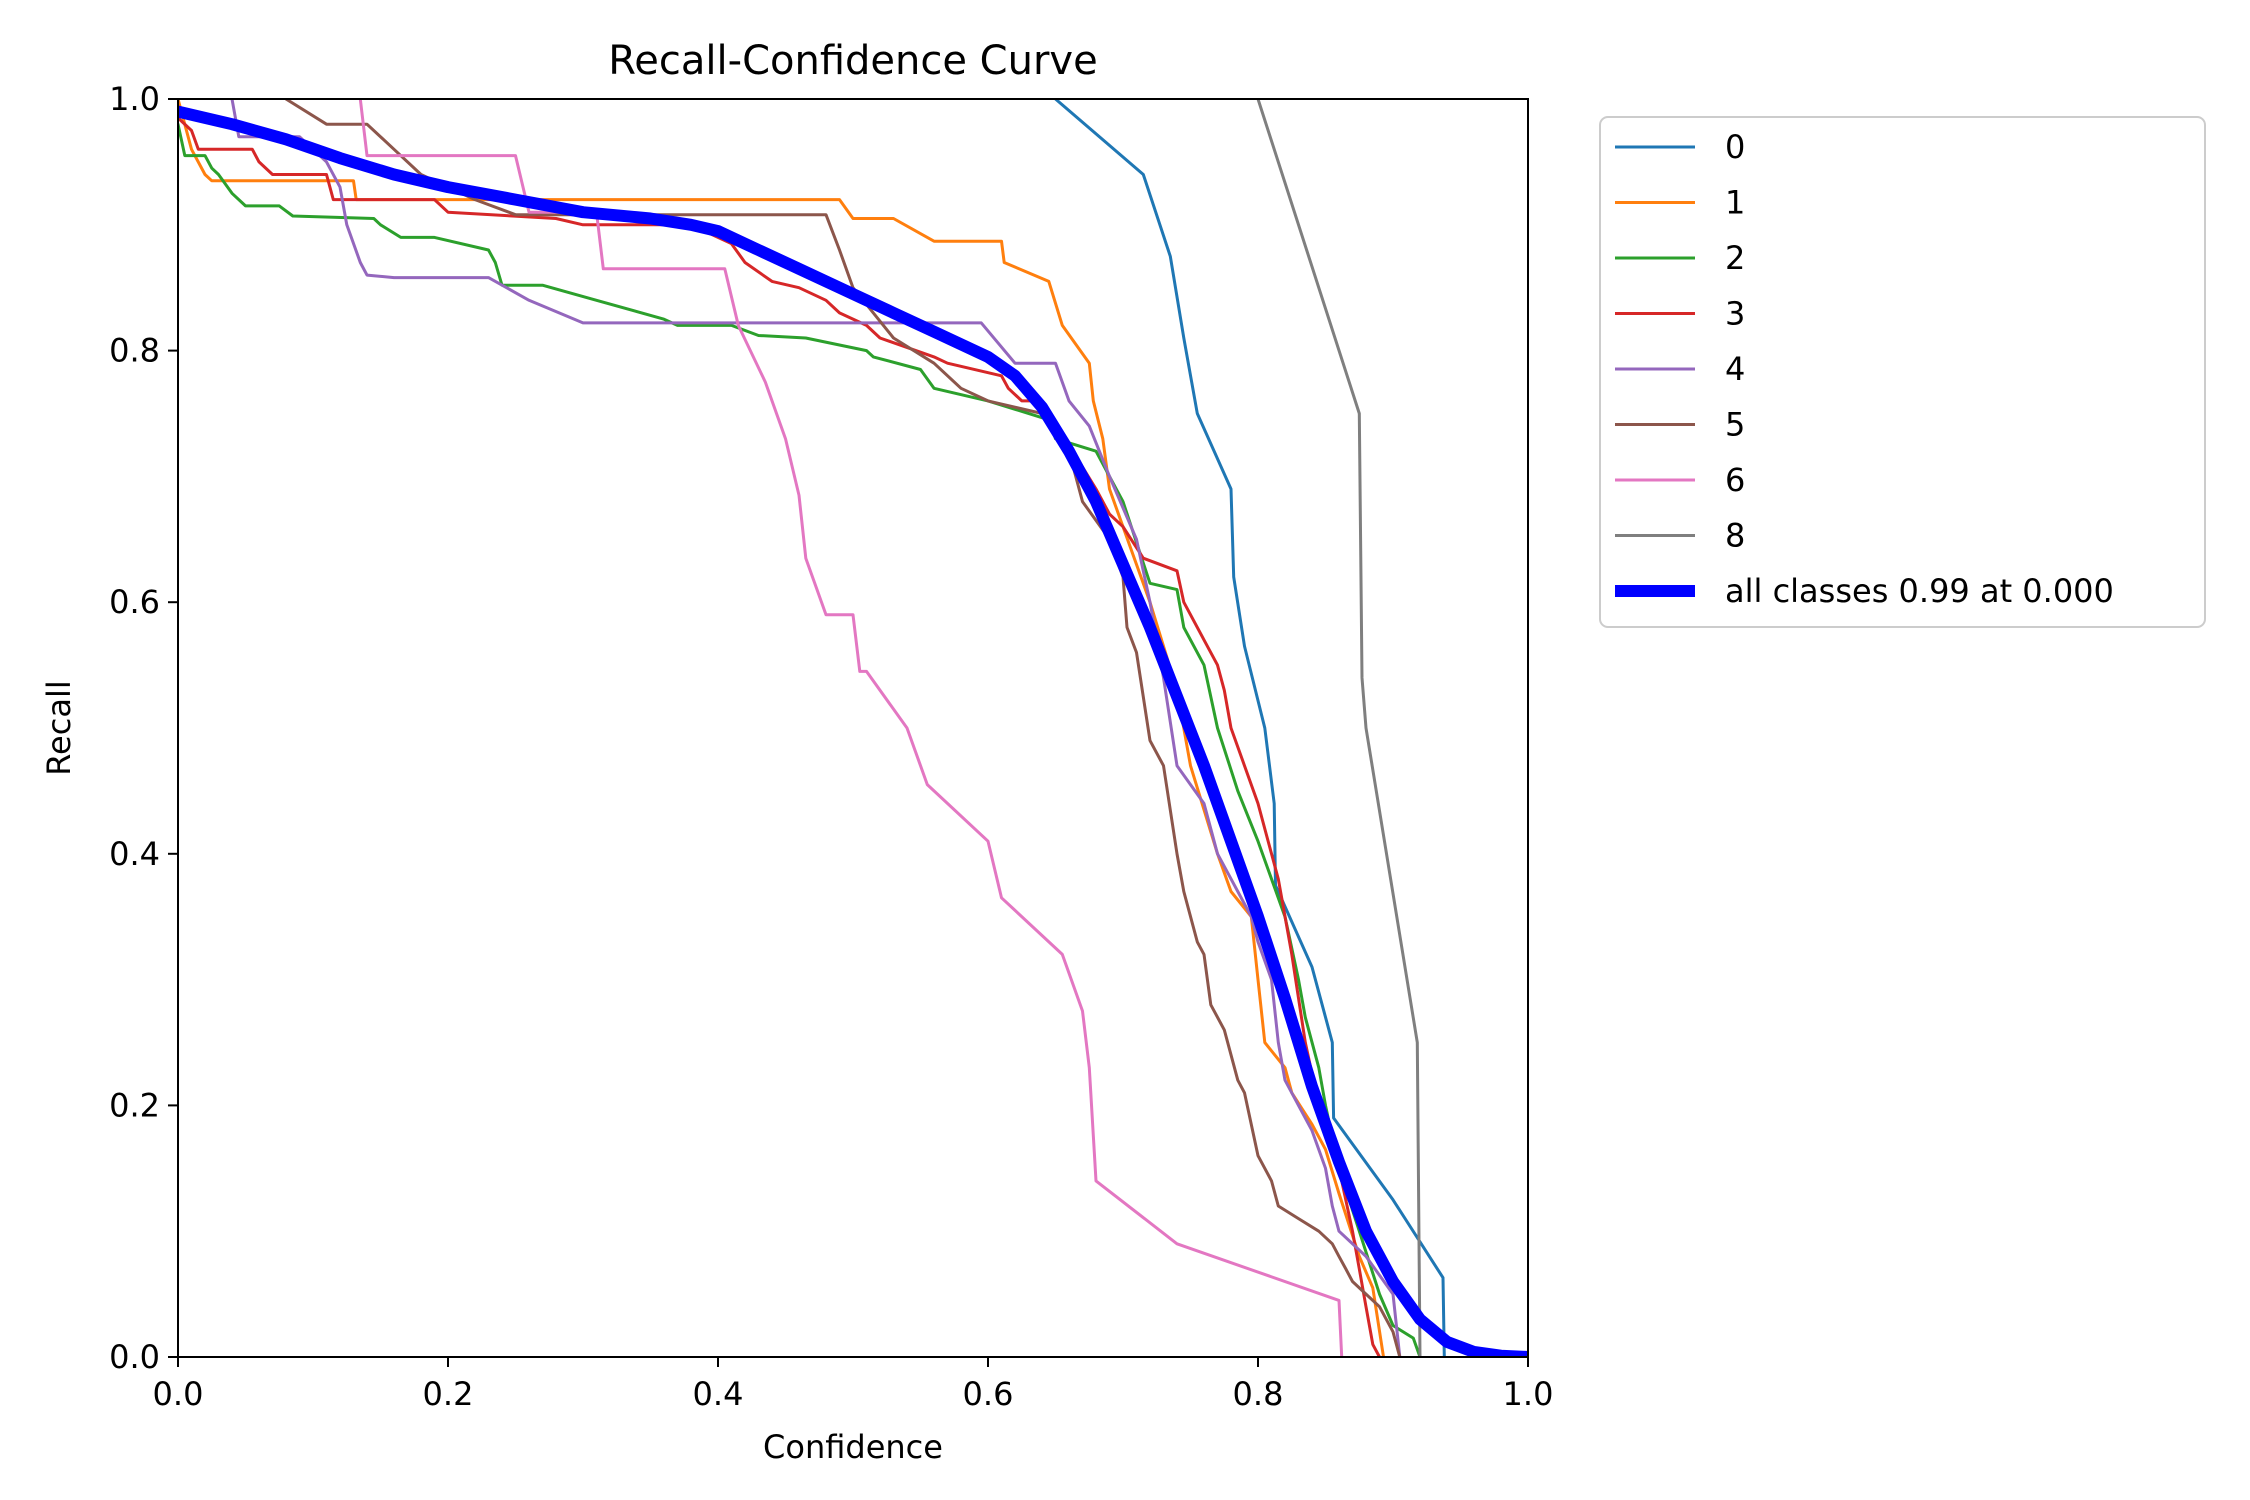  What do you see at coordinates (134, 351) in the screenshot?
I see `y-tick-label: 0.8` at bounding box center [134, 351].